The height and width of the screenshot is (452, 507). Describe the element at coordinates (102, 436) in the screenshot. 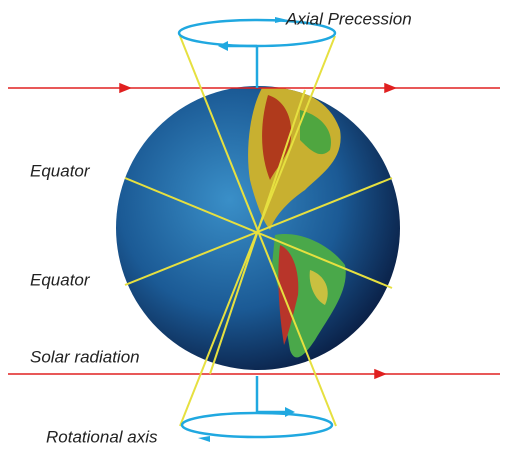

I see `label-rotational-axis: Rotational axis` at that location.